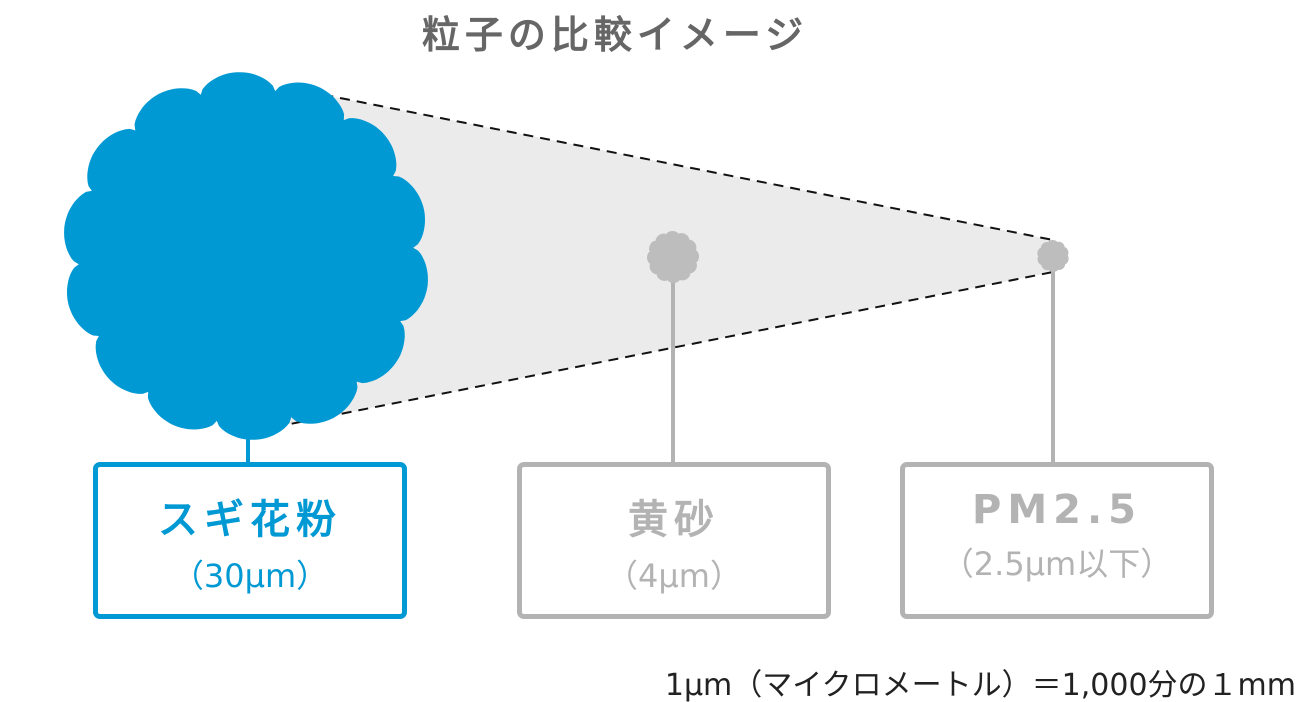 Image resolution: width=1302 pixels, height=702 pixels. What do you see at coordinates (615, 35) in the screenshot?
I see `diagram-title: 粒子の比較イメージ` at bounding box center [615, 35].